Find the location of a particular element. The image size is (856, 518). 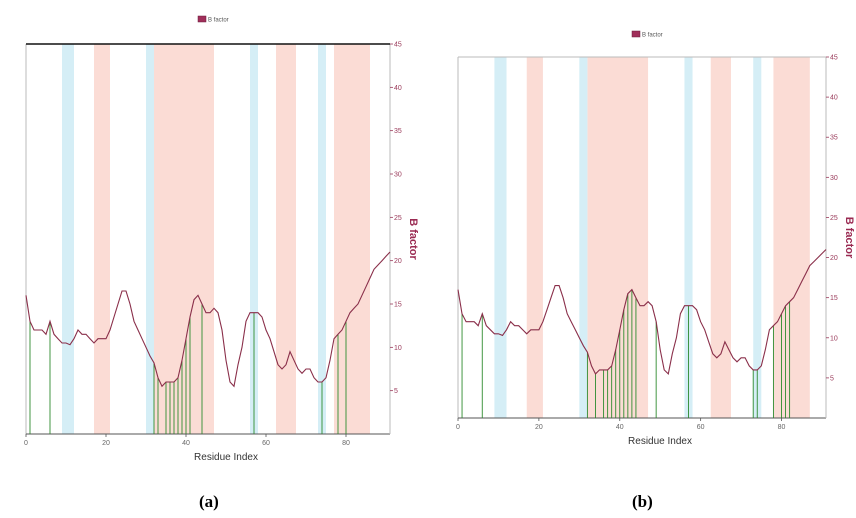

caption-a: (a) is located at coordinates (209, 501).